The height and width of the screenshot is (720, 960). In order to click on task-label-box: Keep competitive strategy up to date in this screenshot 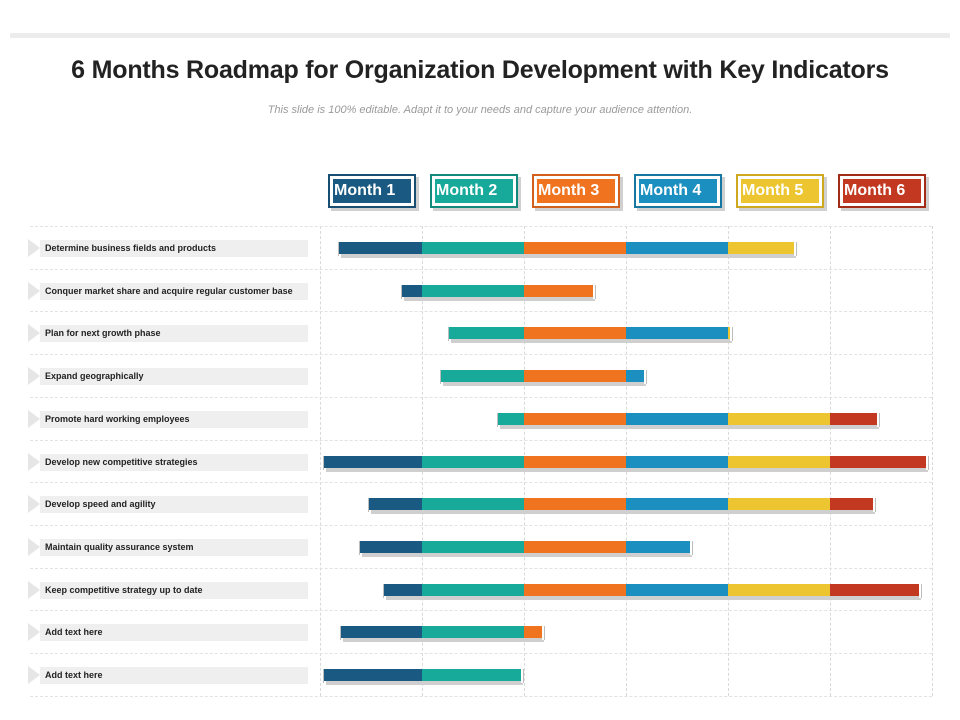, I will do `click(174, 590)`.